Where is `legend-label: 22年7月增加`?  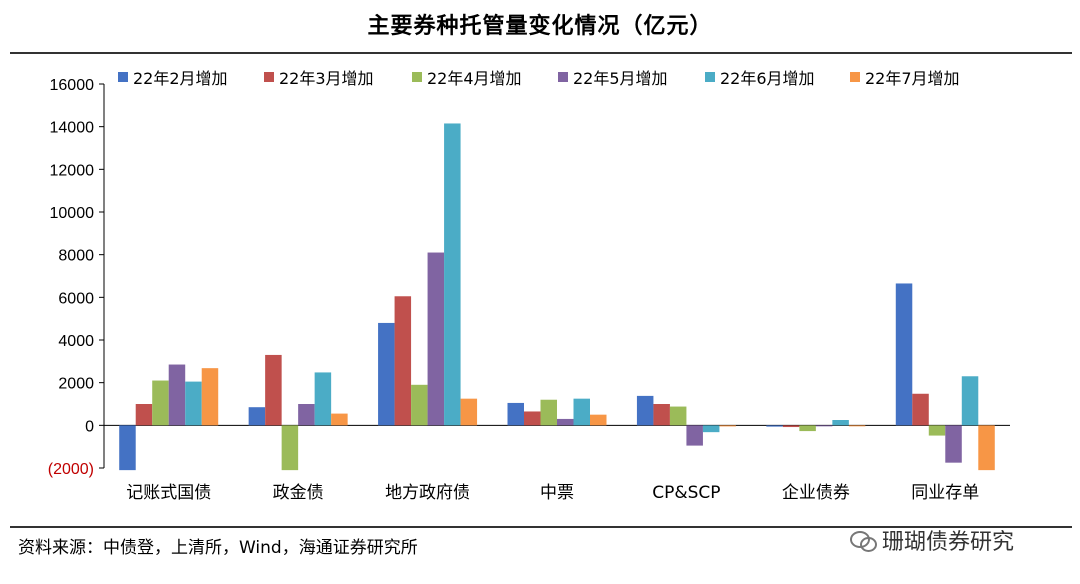
legend-label: 22年7月增加 is located at coordinates (912, 78).